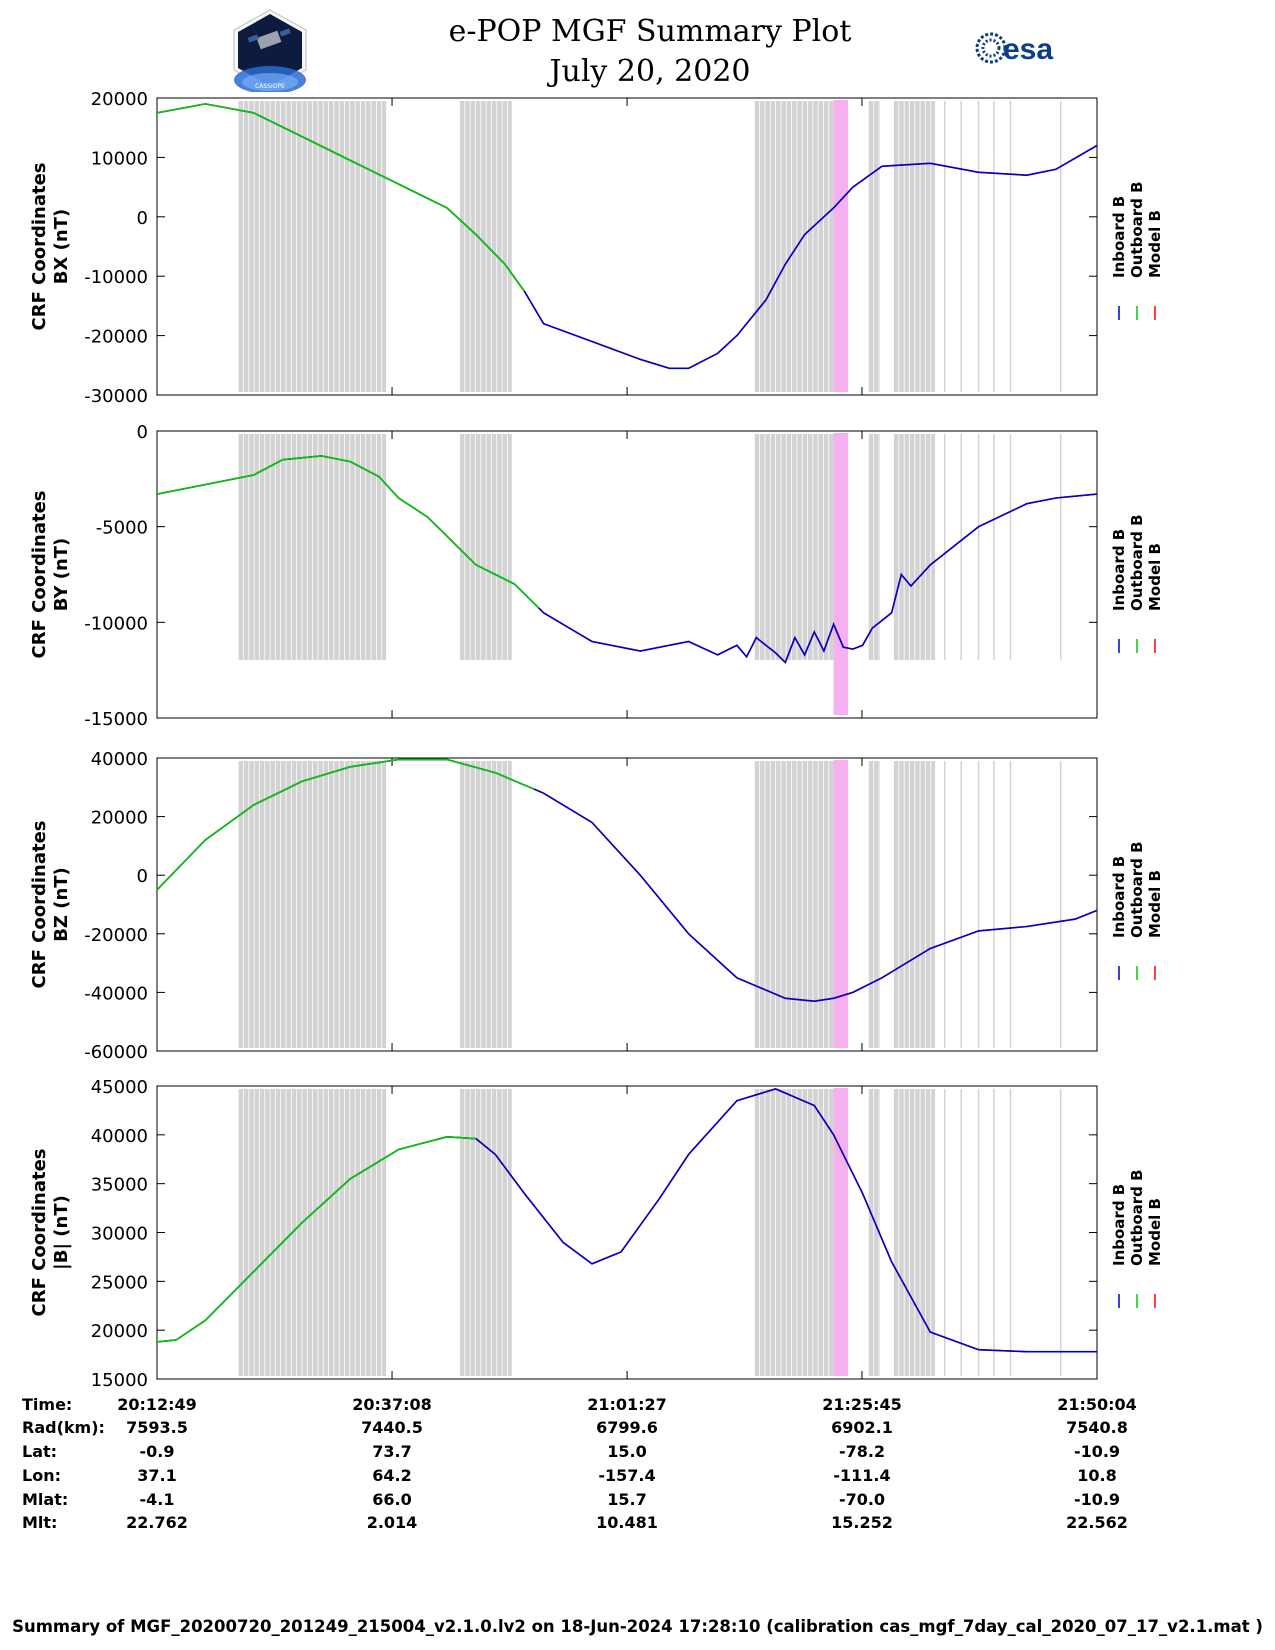 The height and width of the screenshot is (1650, 1275). What do you see at coordinates (626, 1499) in the screenshot?
I see `ephemeris-value: 15.7` at bounding box center [626, 1499].